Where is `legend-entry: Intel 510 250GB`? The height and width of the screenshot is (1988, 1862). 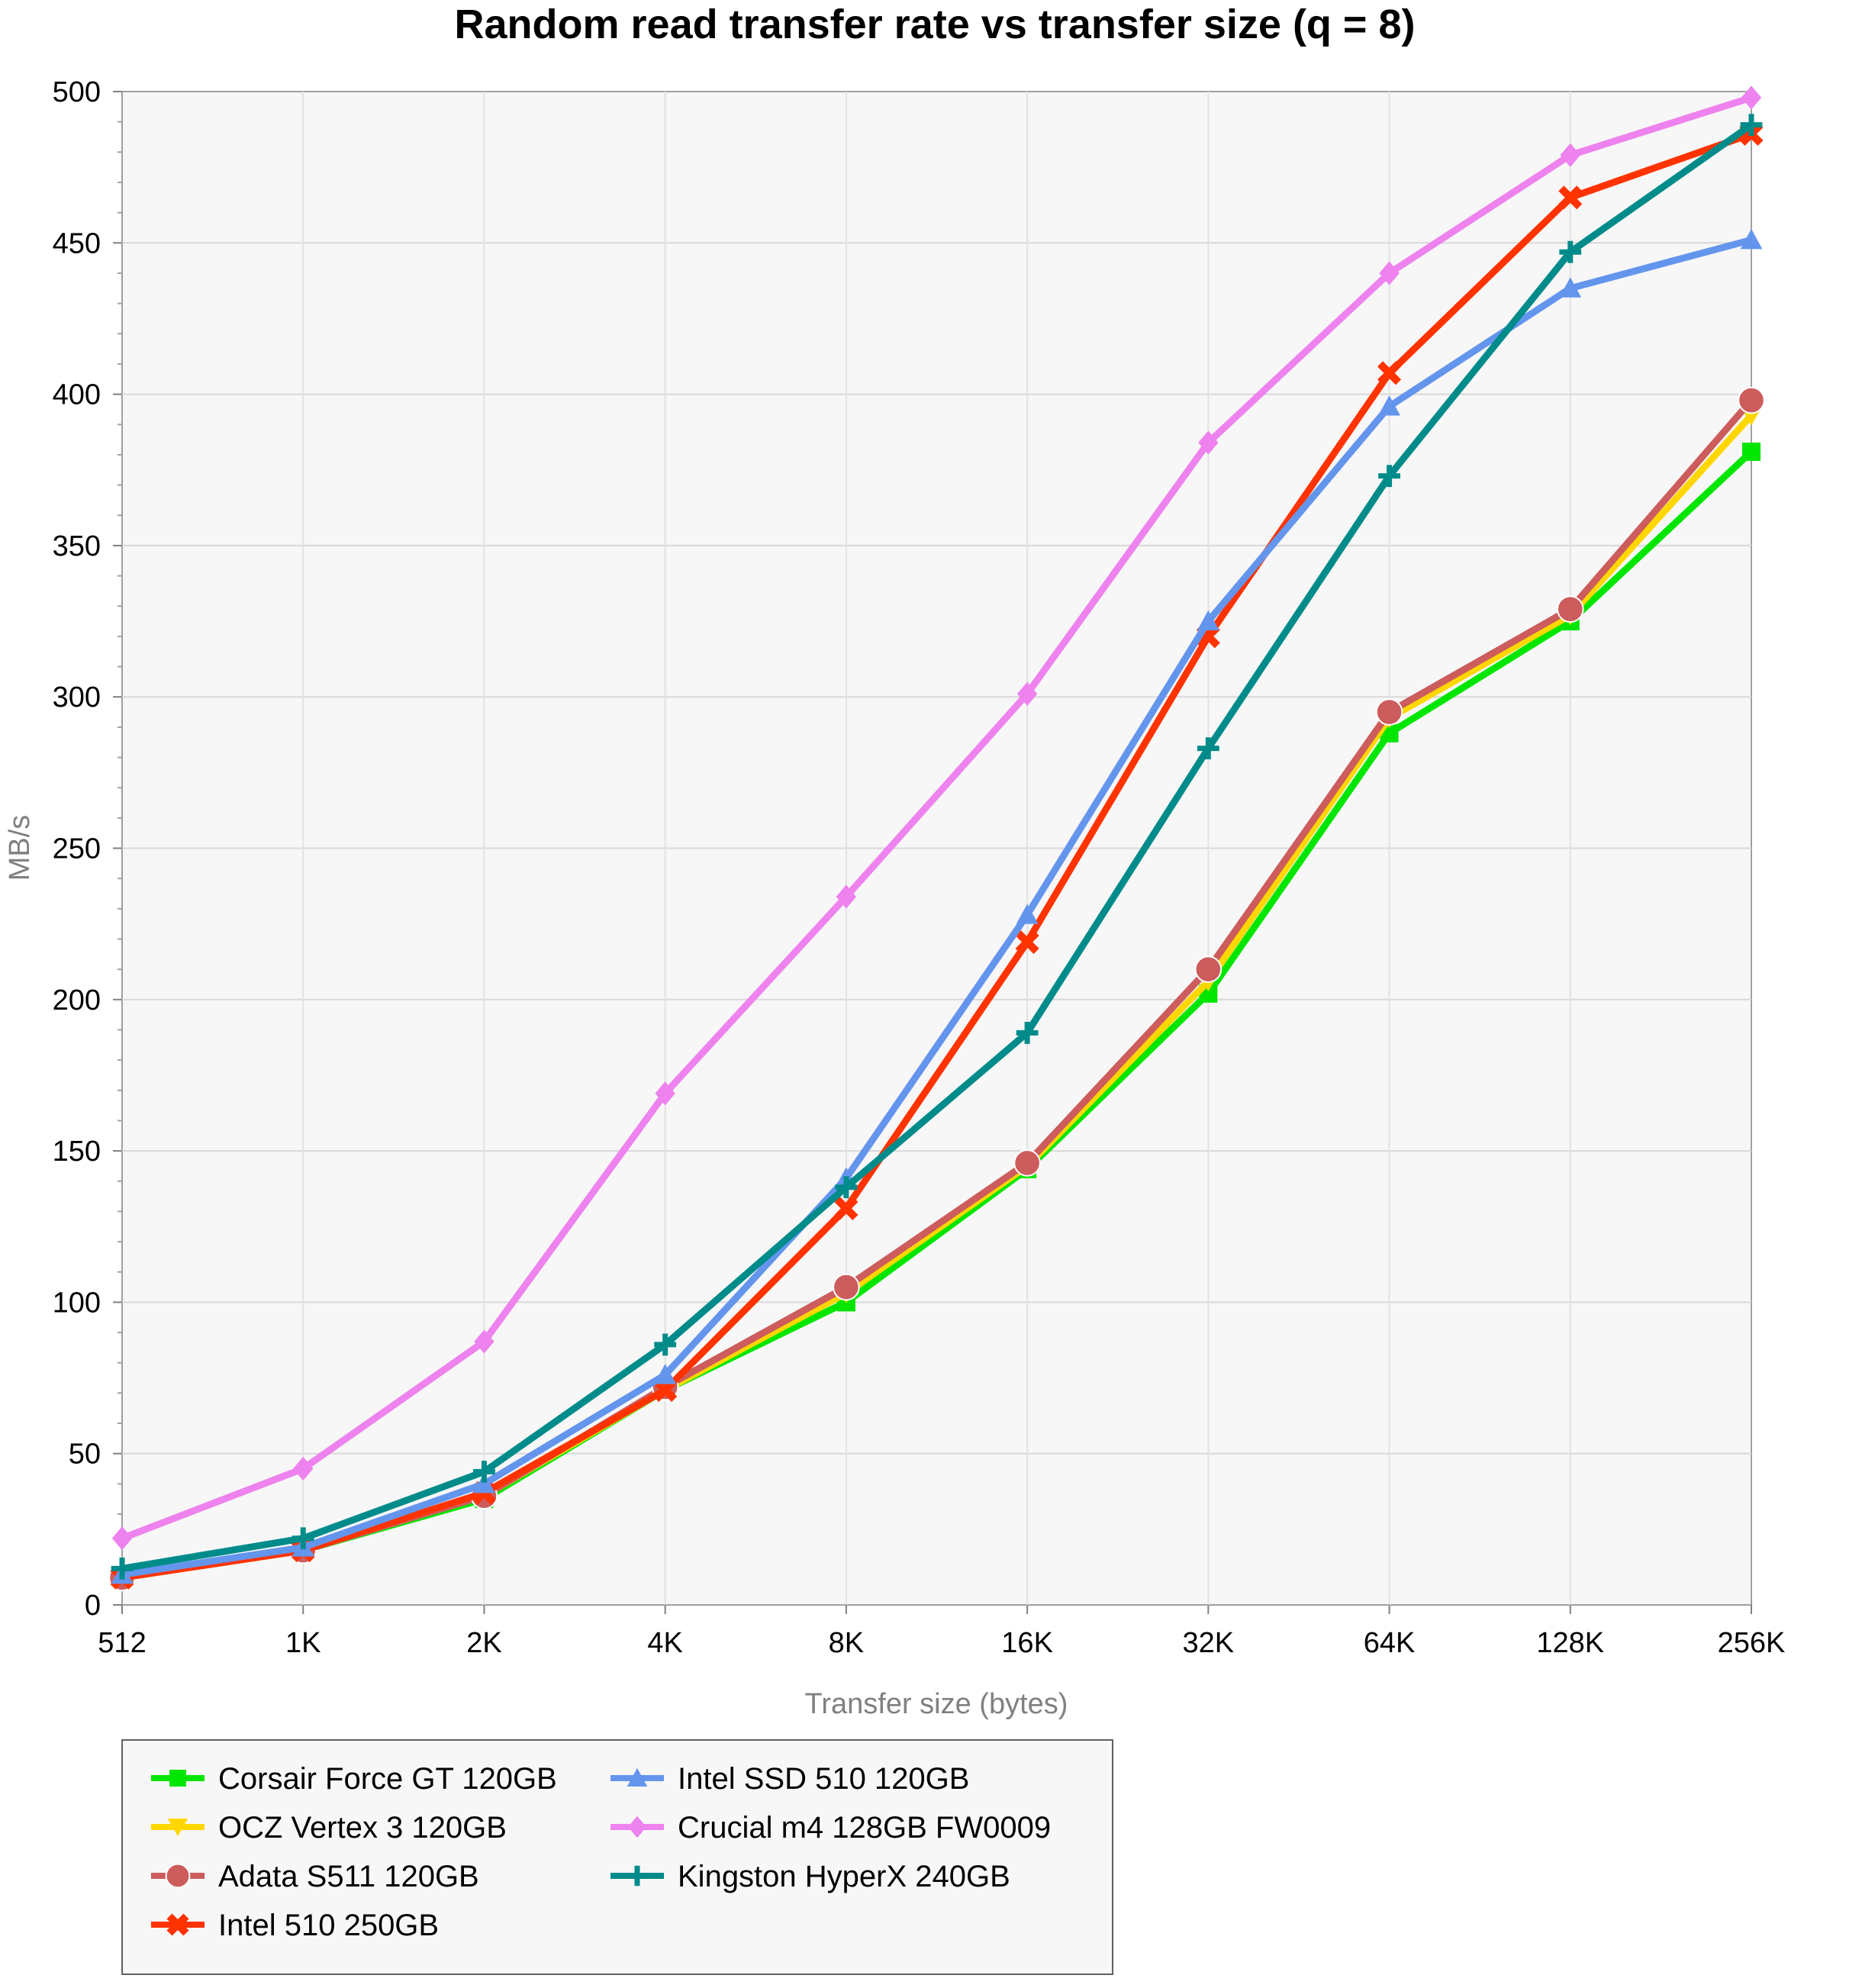
legend-entry: Intel 510 250GB is located at coordinates (295, 1925).